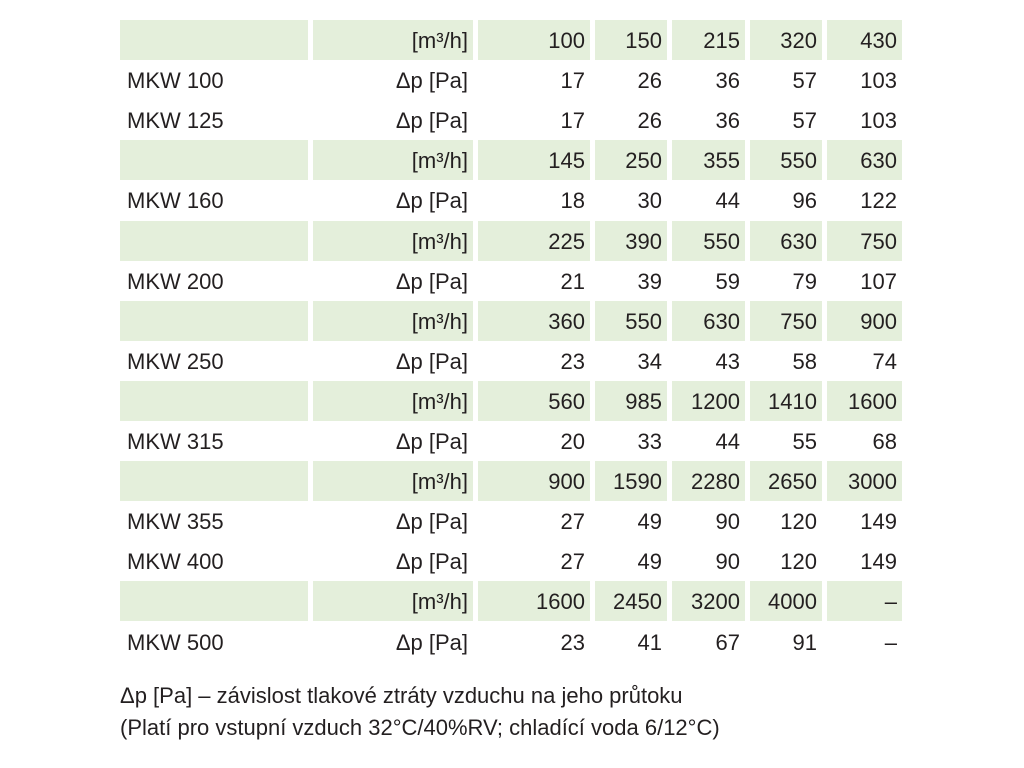 Image resolution: width=1024 pixels, height=768 pixels. I want to click on row-label: MKW 315, so click(175, 441).